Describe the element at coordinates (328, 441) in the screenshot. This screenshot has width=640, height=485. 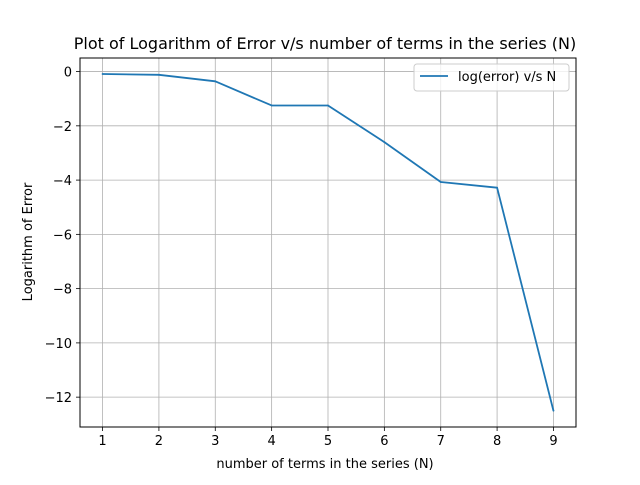
I see `x-tick-label: 5` at that location.